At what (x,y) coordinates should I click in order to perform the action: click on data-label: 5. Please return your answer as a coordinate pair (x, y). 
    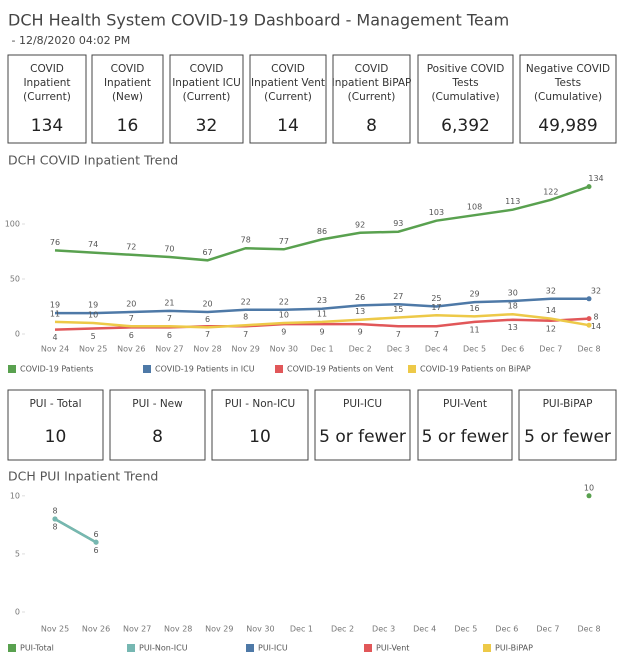
    Looking at the image, I should click on (93, 336).